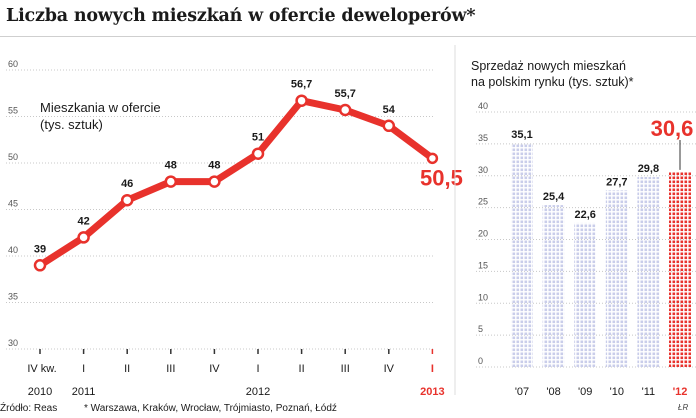  I want to click on year-label: 2011, so click(84, 392).